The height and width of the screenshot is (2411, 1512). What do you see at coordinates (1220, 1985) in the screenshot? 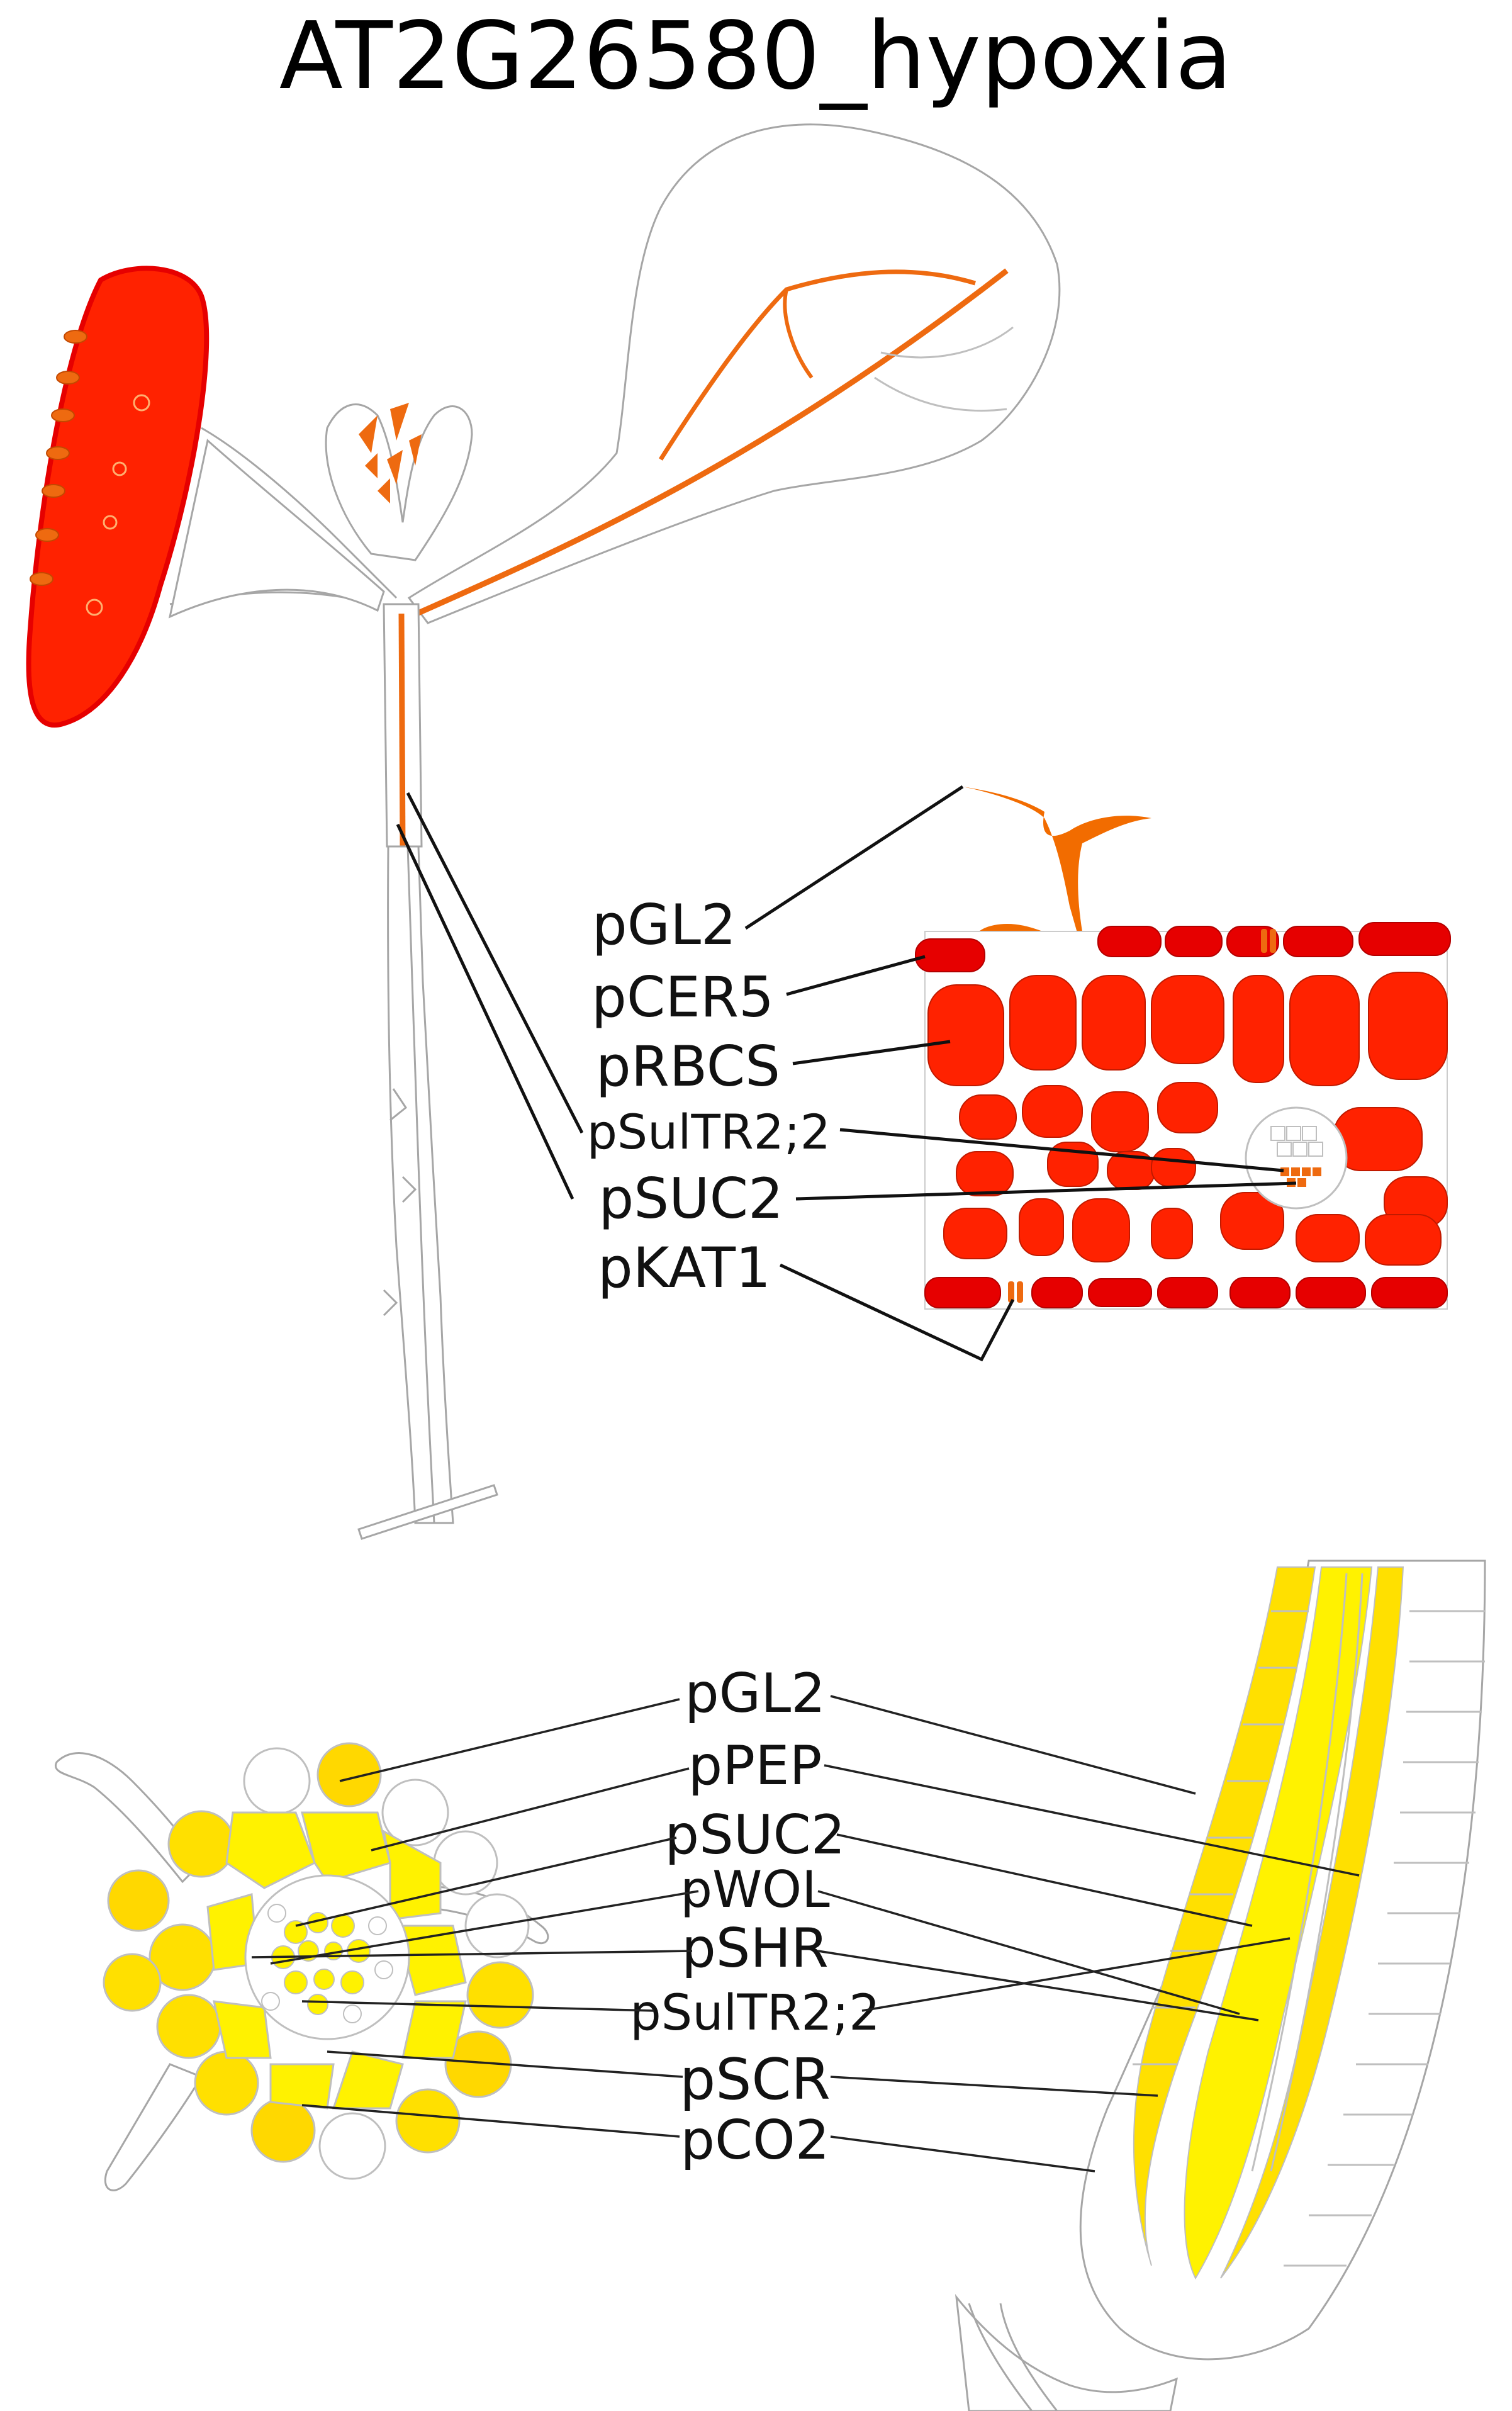
I see `root-tip-longitudinal-icon` at bounding box center [1220, 1985].